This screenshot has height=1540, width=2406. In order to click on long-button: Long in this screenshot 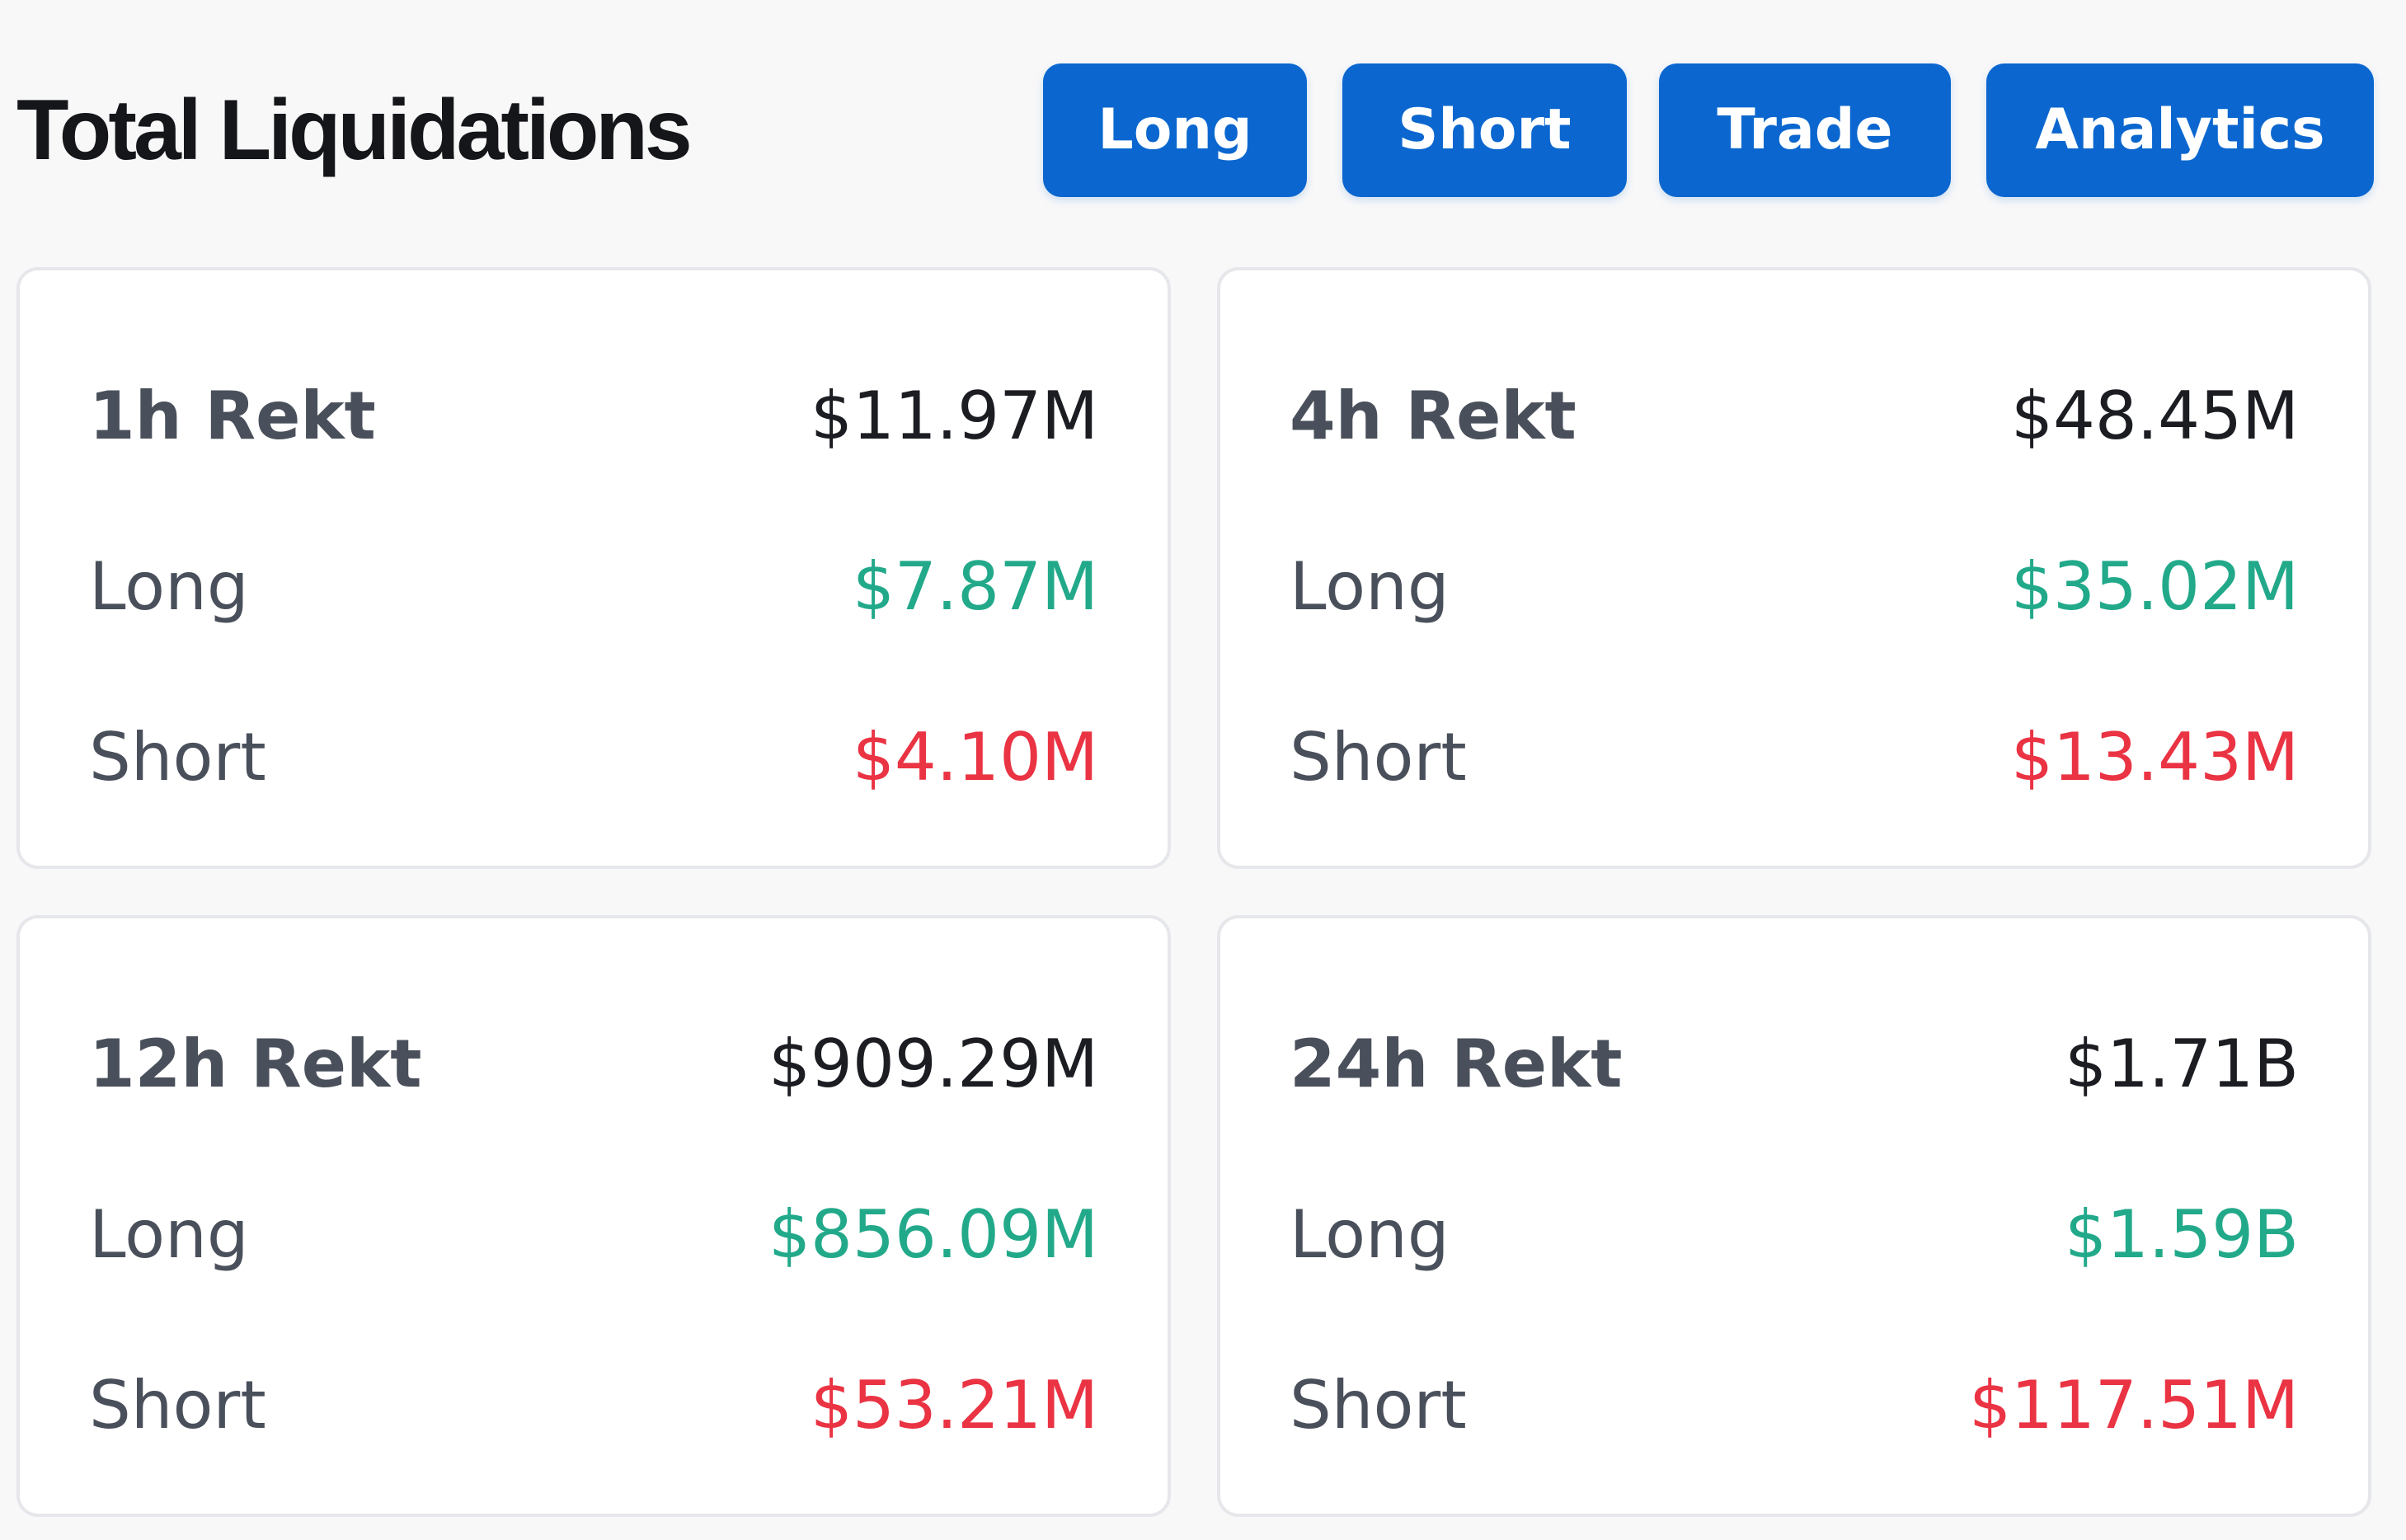, I will do `click(1175, 130)`.